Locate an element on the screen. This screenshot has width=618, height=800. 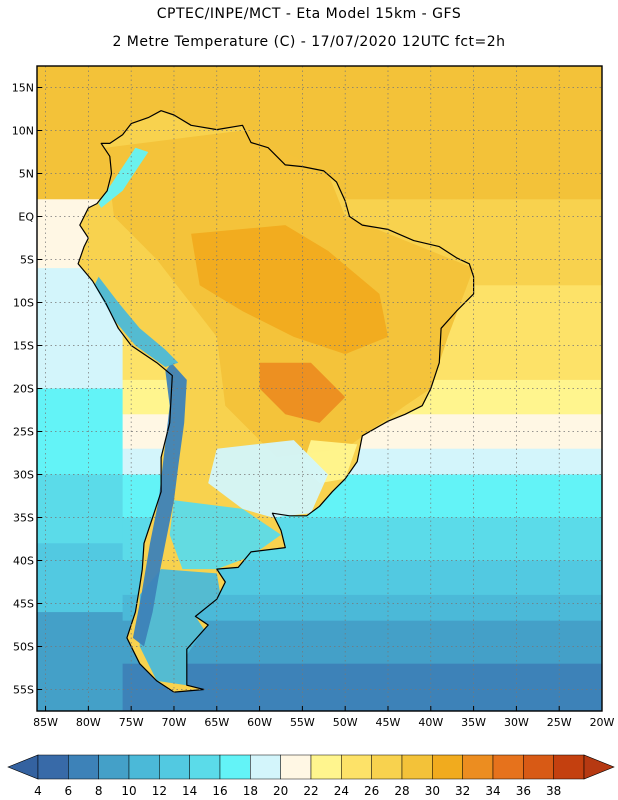
colorbar-label: 14 is located at coordinates (189, 791).